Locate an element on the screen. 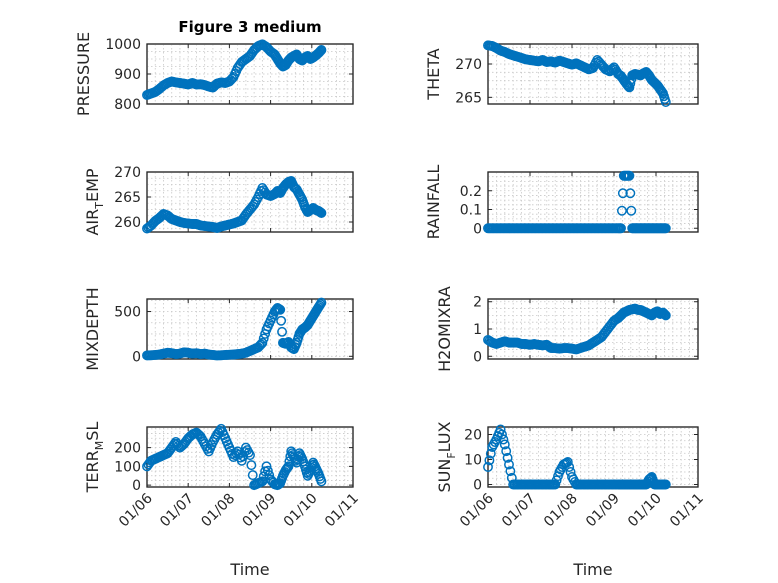  y-tick-label: 1000 is located at coordinates (123, 45).